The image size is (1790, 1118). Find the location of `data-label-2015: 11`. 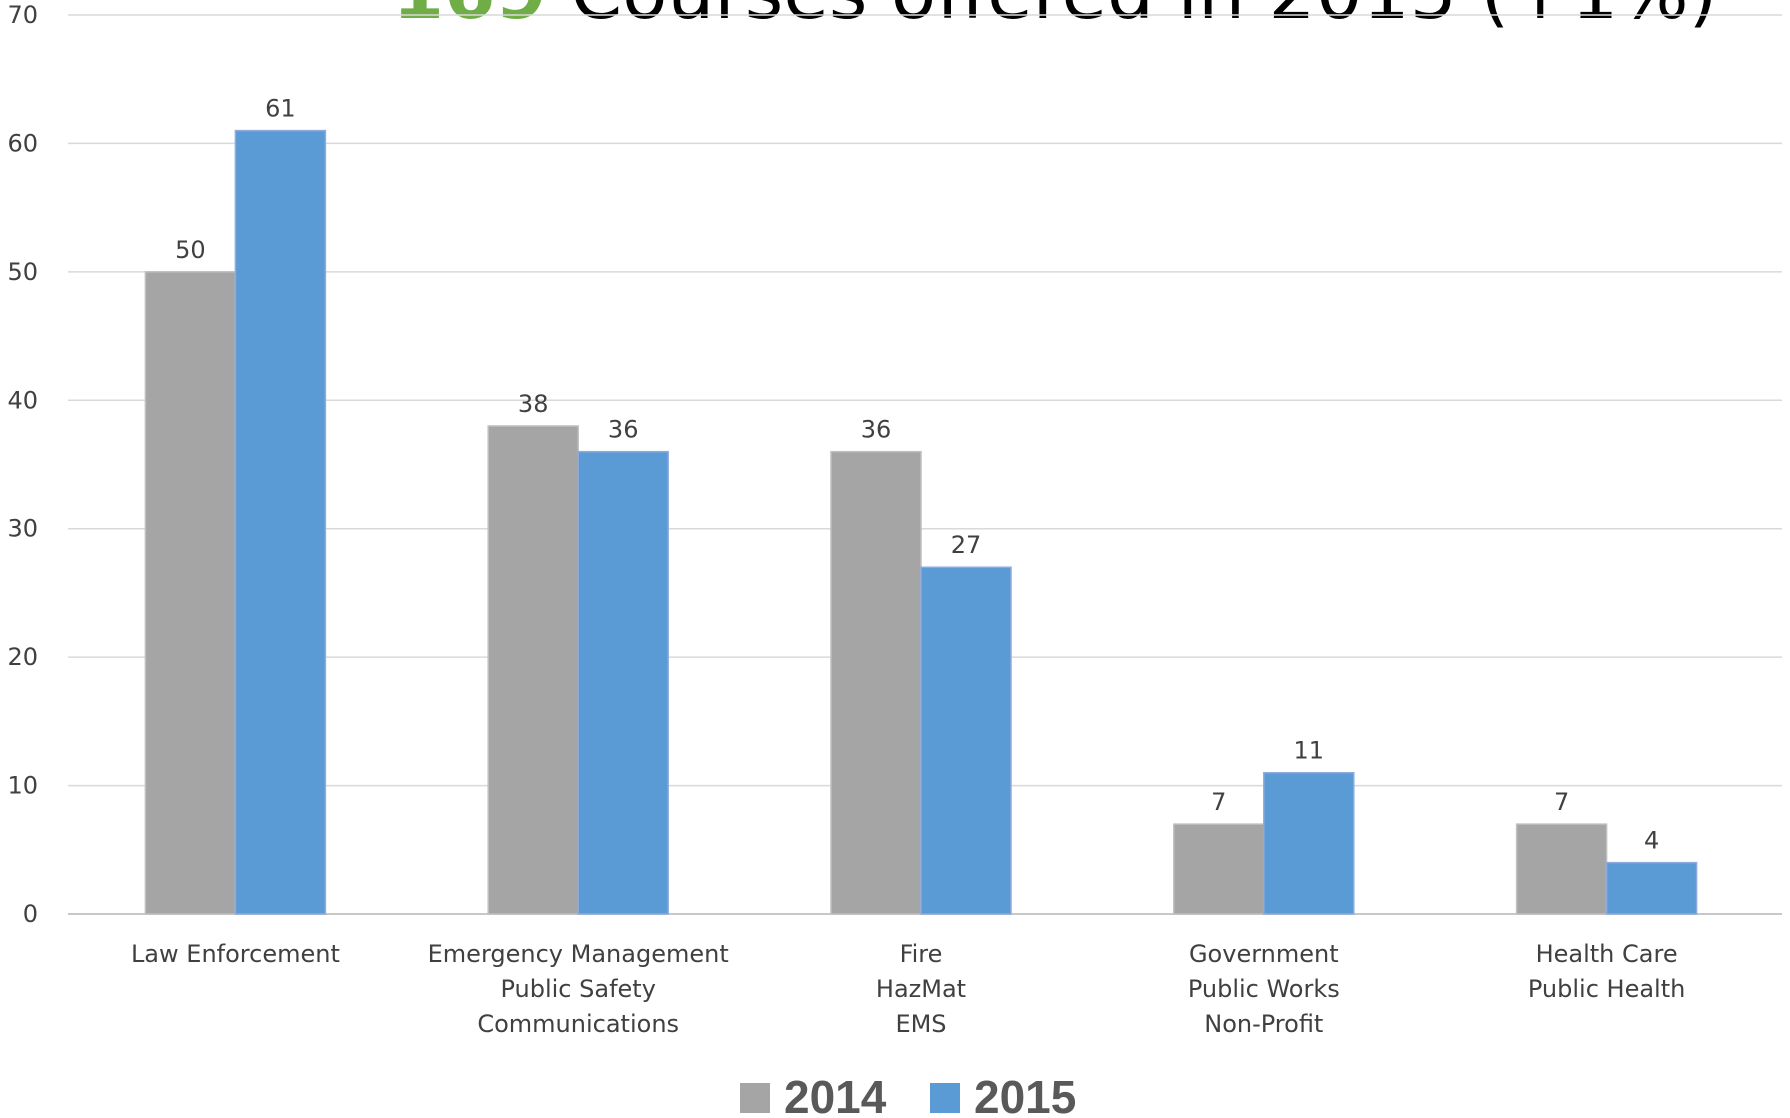

data-label-2015: 11 is located at coordinates (1309, 751).